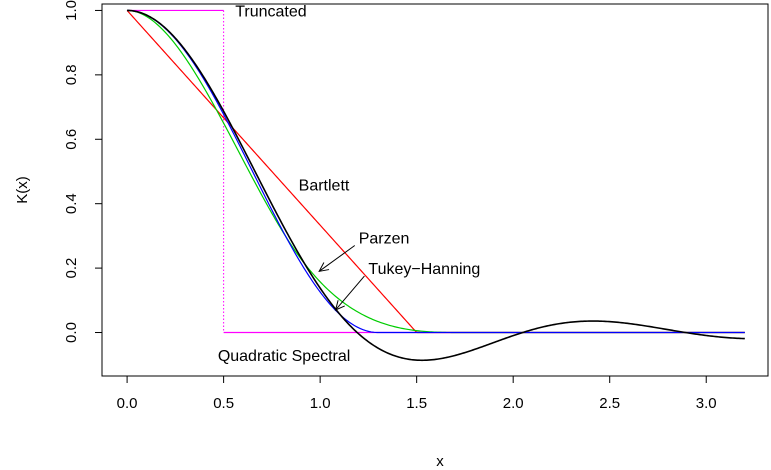 The width and height of the screenshot is (771, 470). What do you see at coordinates (339, 305) in the screenshot?
I see `arrowhead-tukey` at bounding box center [339, 305].